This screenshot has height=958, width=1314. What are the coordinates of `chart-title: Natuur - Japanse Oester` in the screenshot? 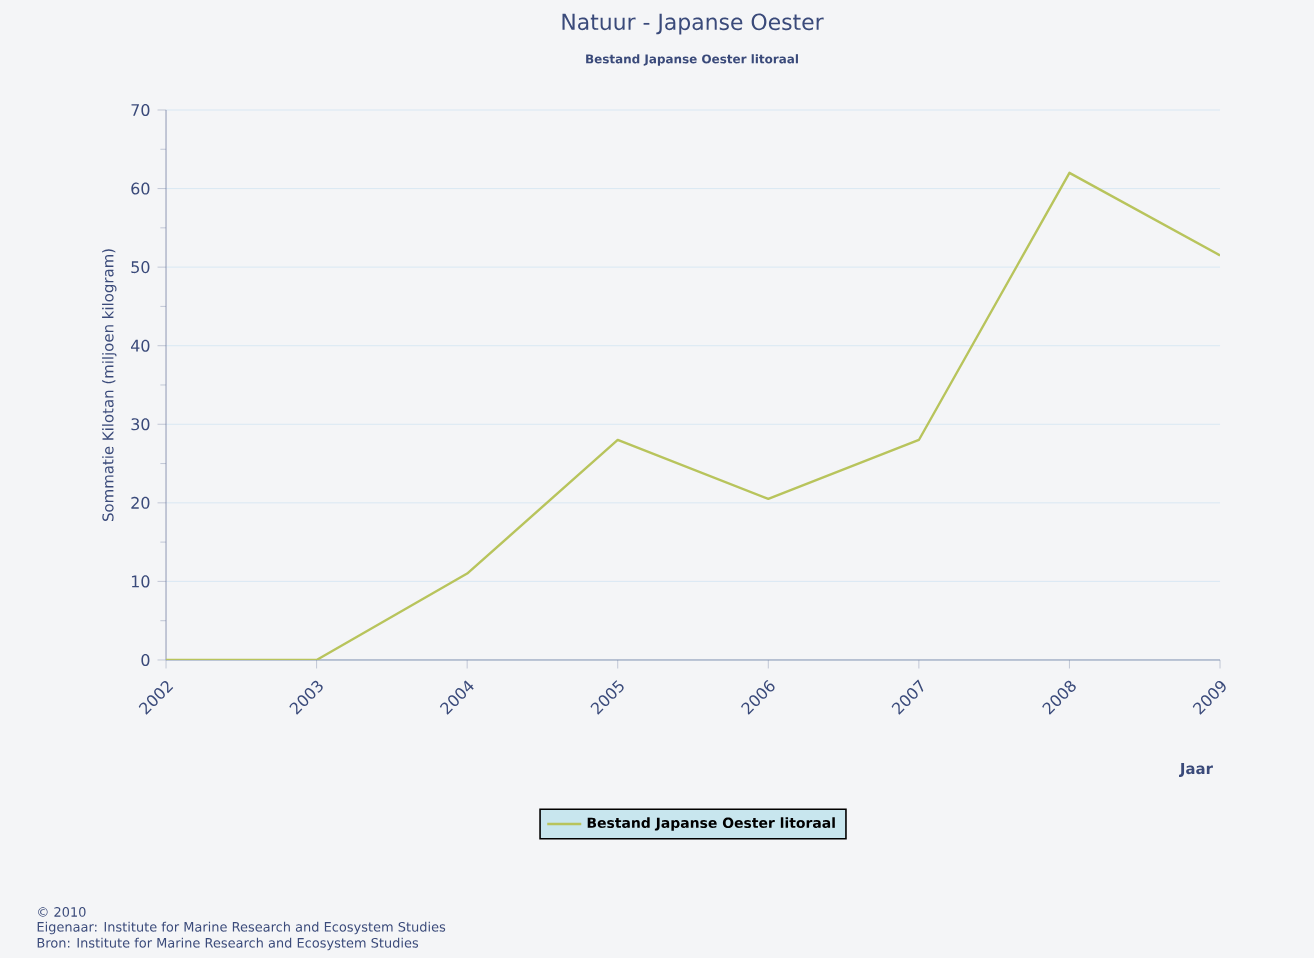 It's located at (693, 24).